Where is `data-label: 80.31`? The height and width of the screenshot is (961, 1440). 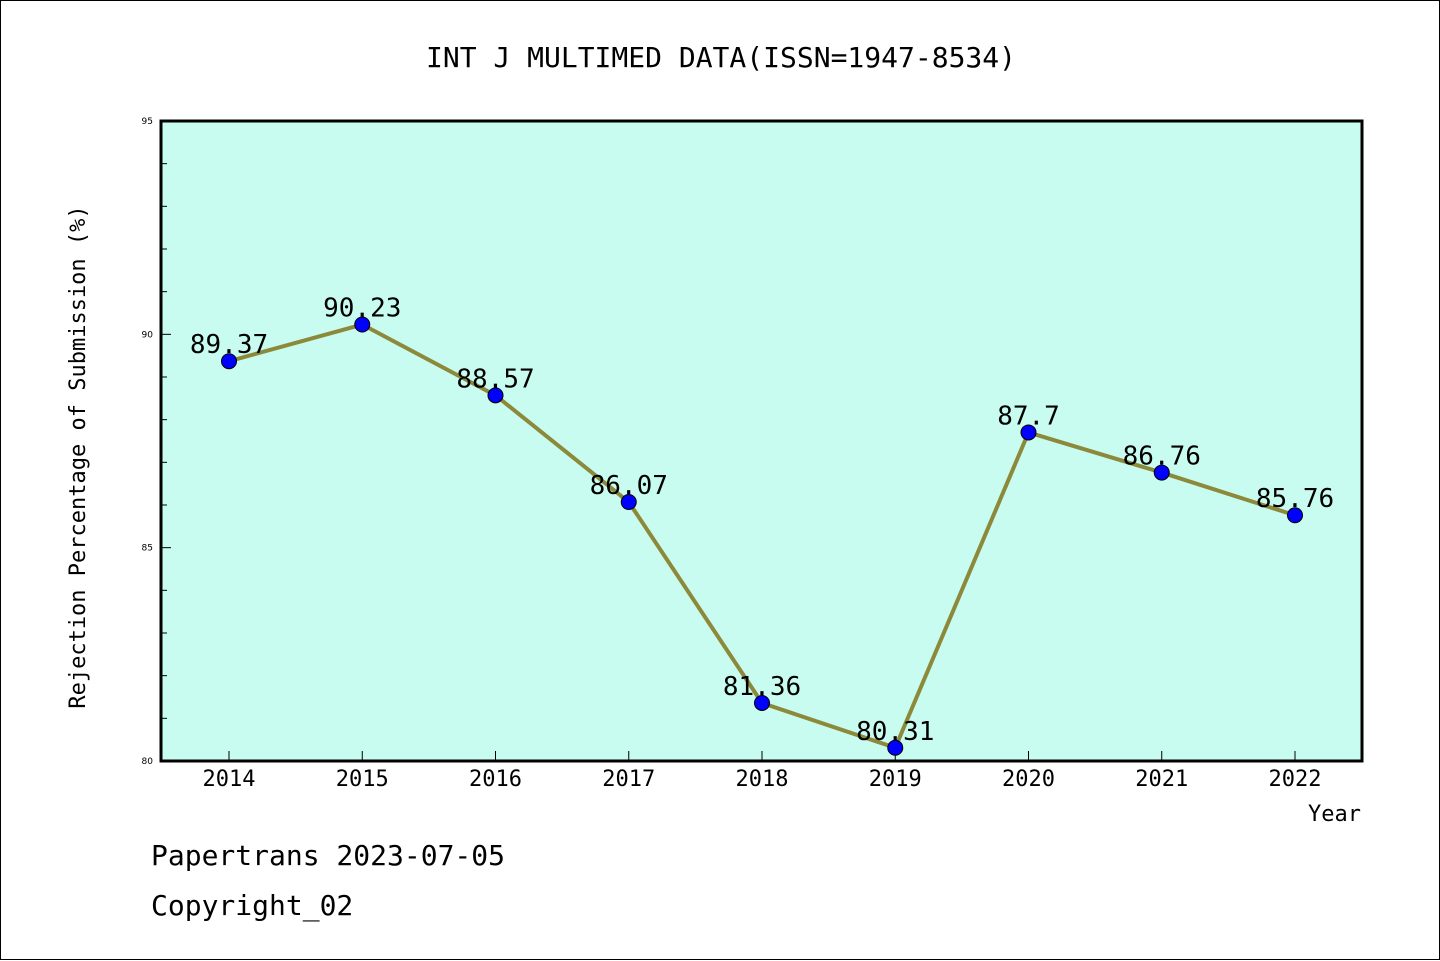 data-label: 80.31 is located at coordinates (895, 732).